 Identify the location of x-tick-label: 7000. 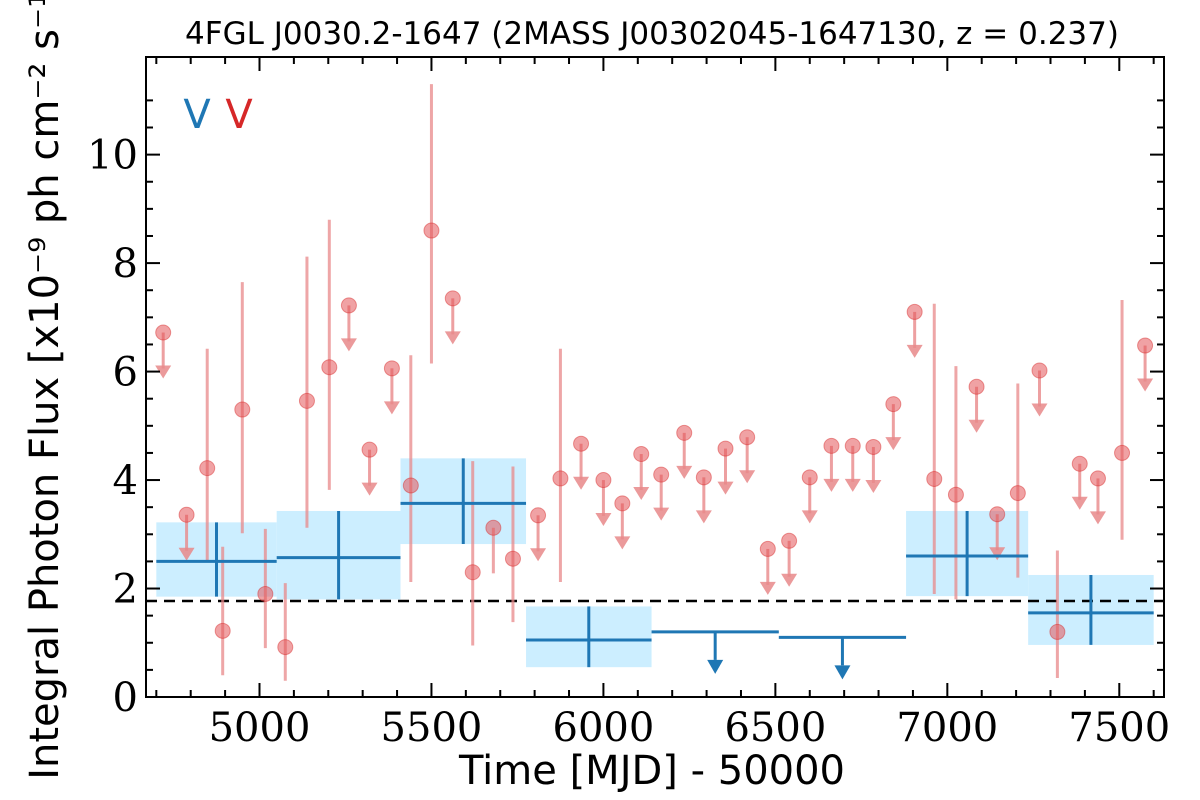
(947, 728).